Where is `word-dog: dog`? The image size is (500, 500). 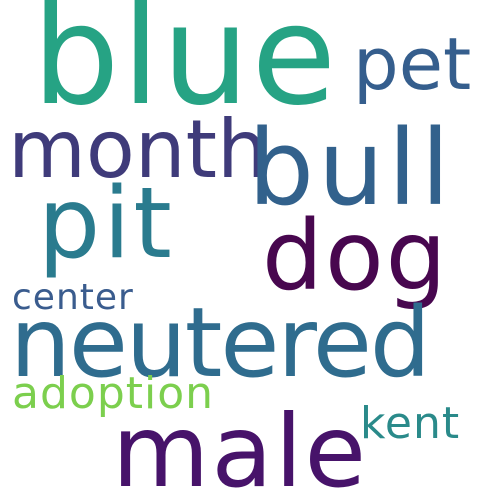
word-dog: dog is located at coordinates (355, 256).